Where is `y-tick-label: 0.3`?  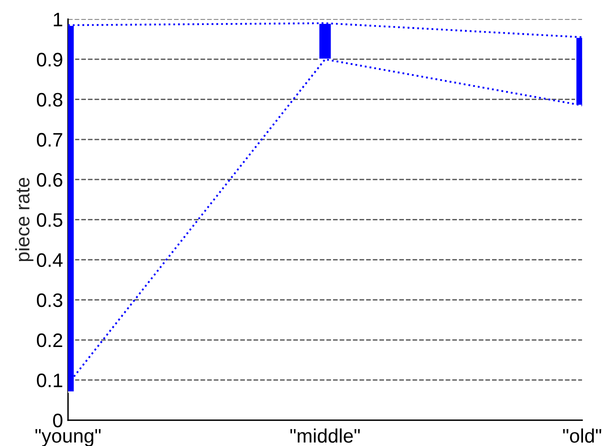 y-tick-label: 0.3 is located at coordinates (49, 300).